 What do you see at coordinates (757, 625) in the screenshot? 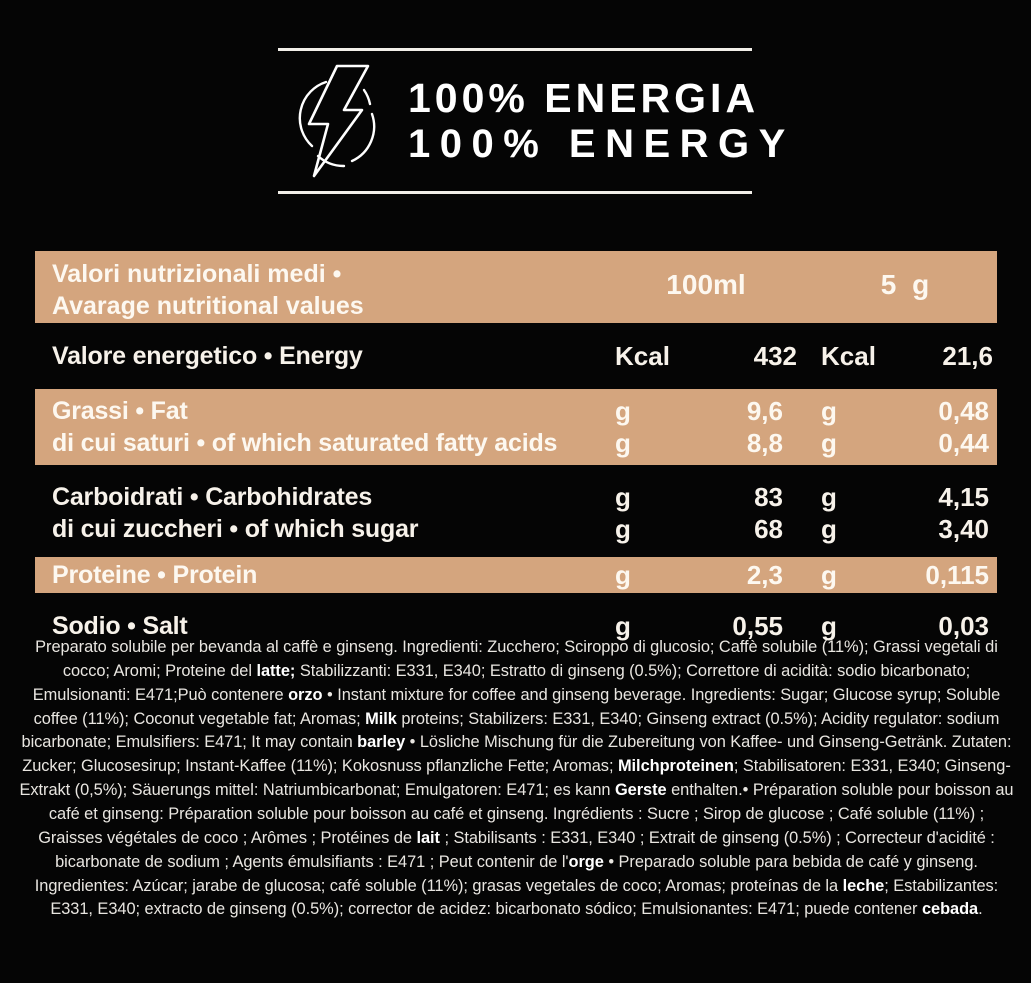
I see `row-value-a-sodium: 0,55` at bounding box center [757, 625].